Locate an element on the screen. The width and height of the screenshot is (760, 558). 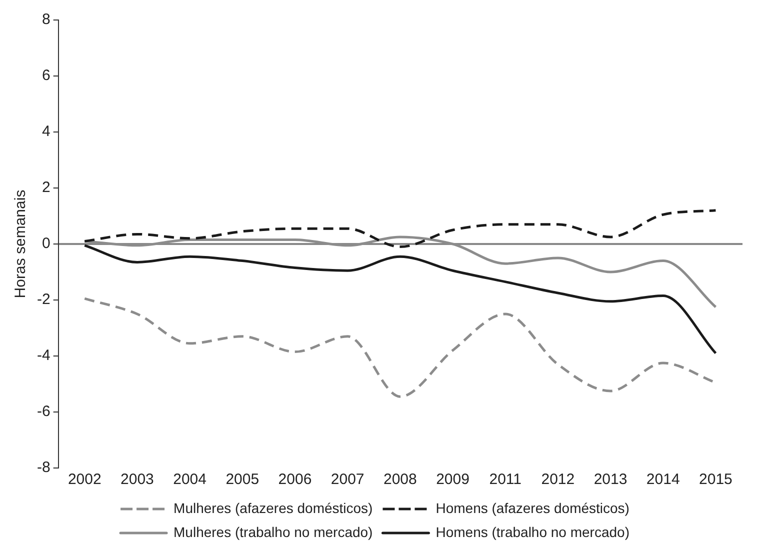
x-tick-label: 2004 is located at coordinates (189, 479).